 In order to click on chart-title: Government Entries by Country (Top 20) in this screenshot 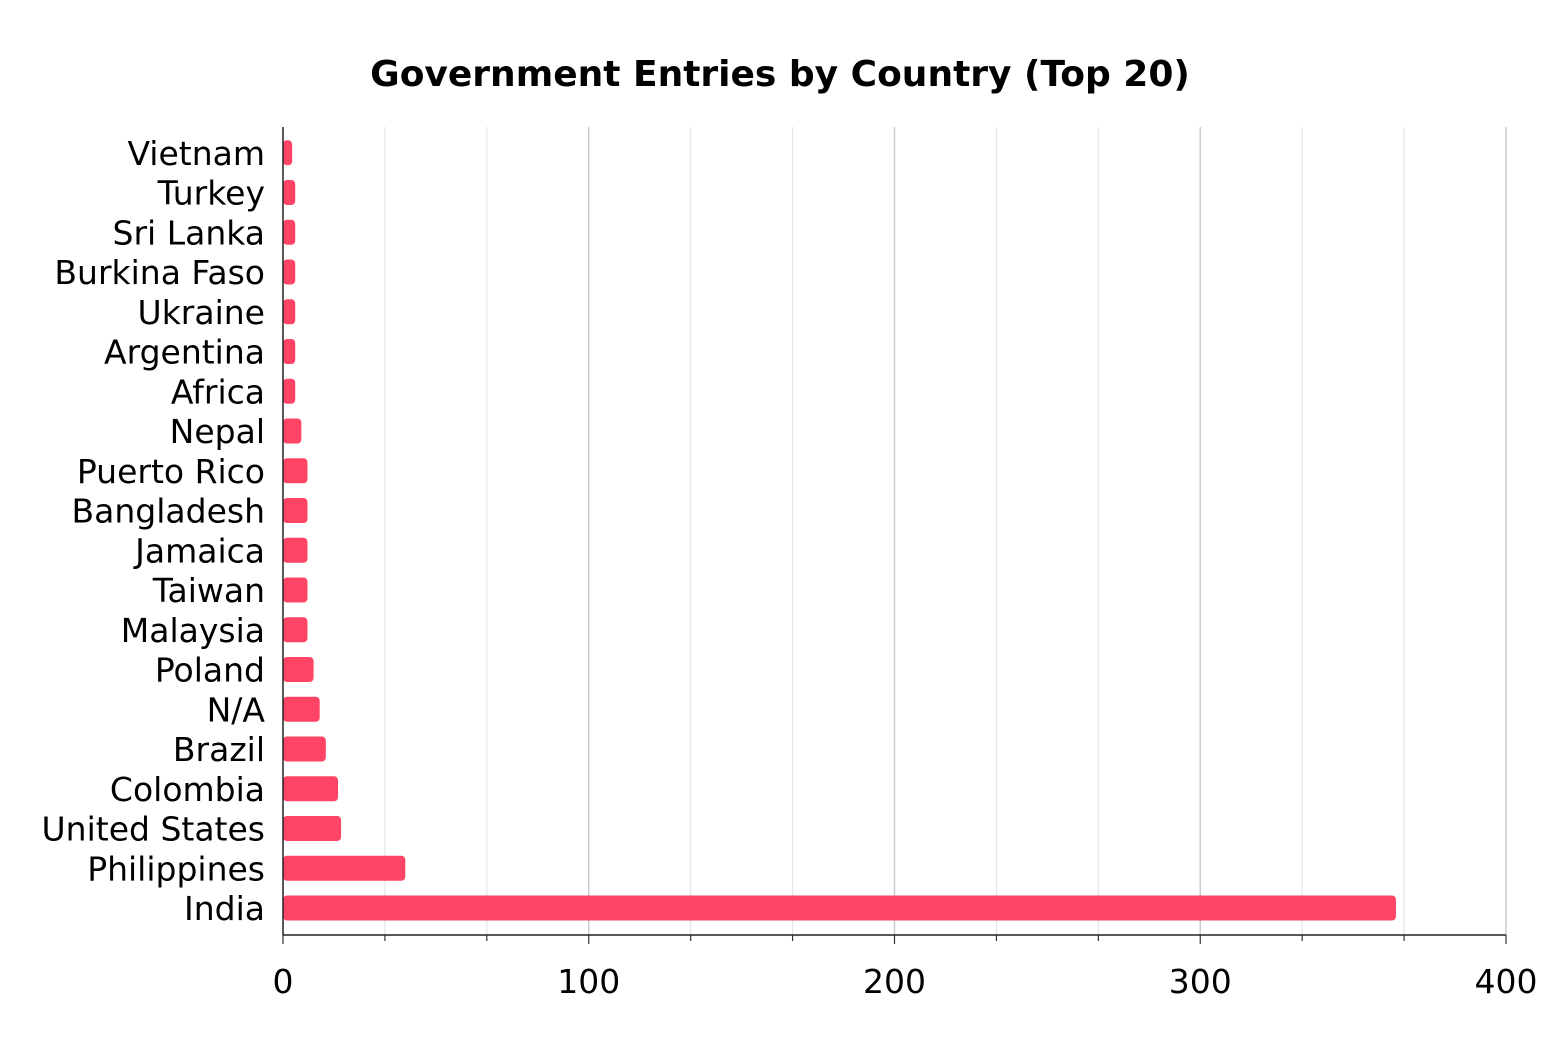, I will do `click(780, 74)`.